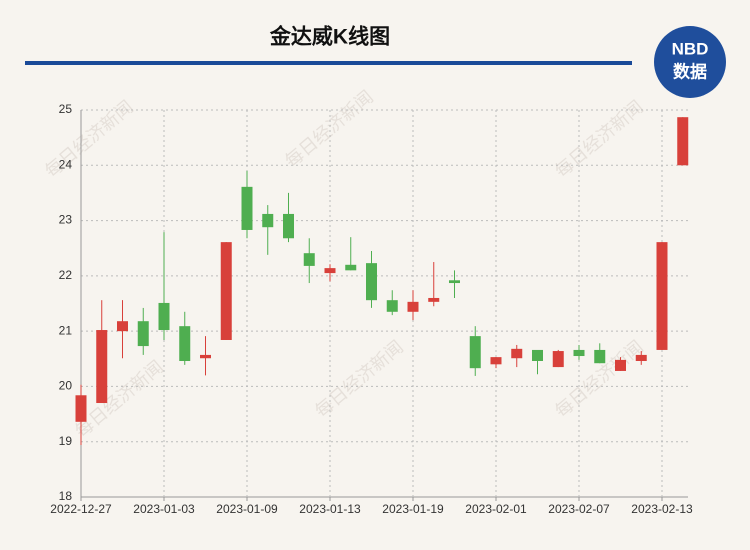  What do you see at coordinates (66, 441) in the screenshot?
I see `y-tick-label: 19` at bounding box center [66, 441].